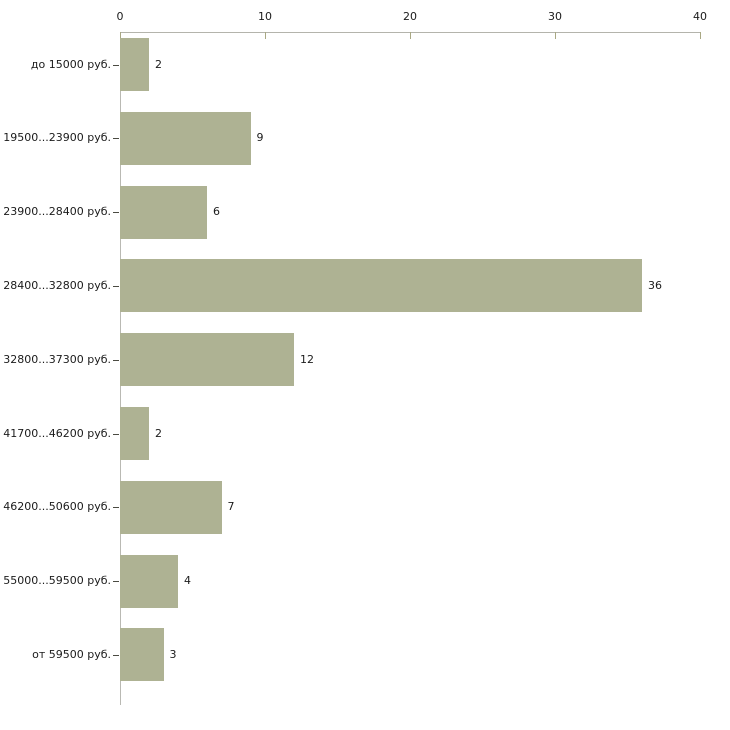  I want to click on bar-value-label: 4, so click(187, 581).